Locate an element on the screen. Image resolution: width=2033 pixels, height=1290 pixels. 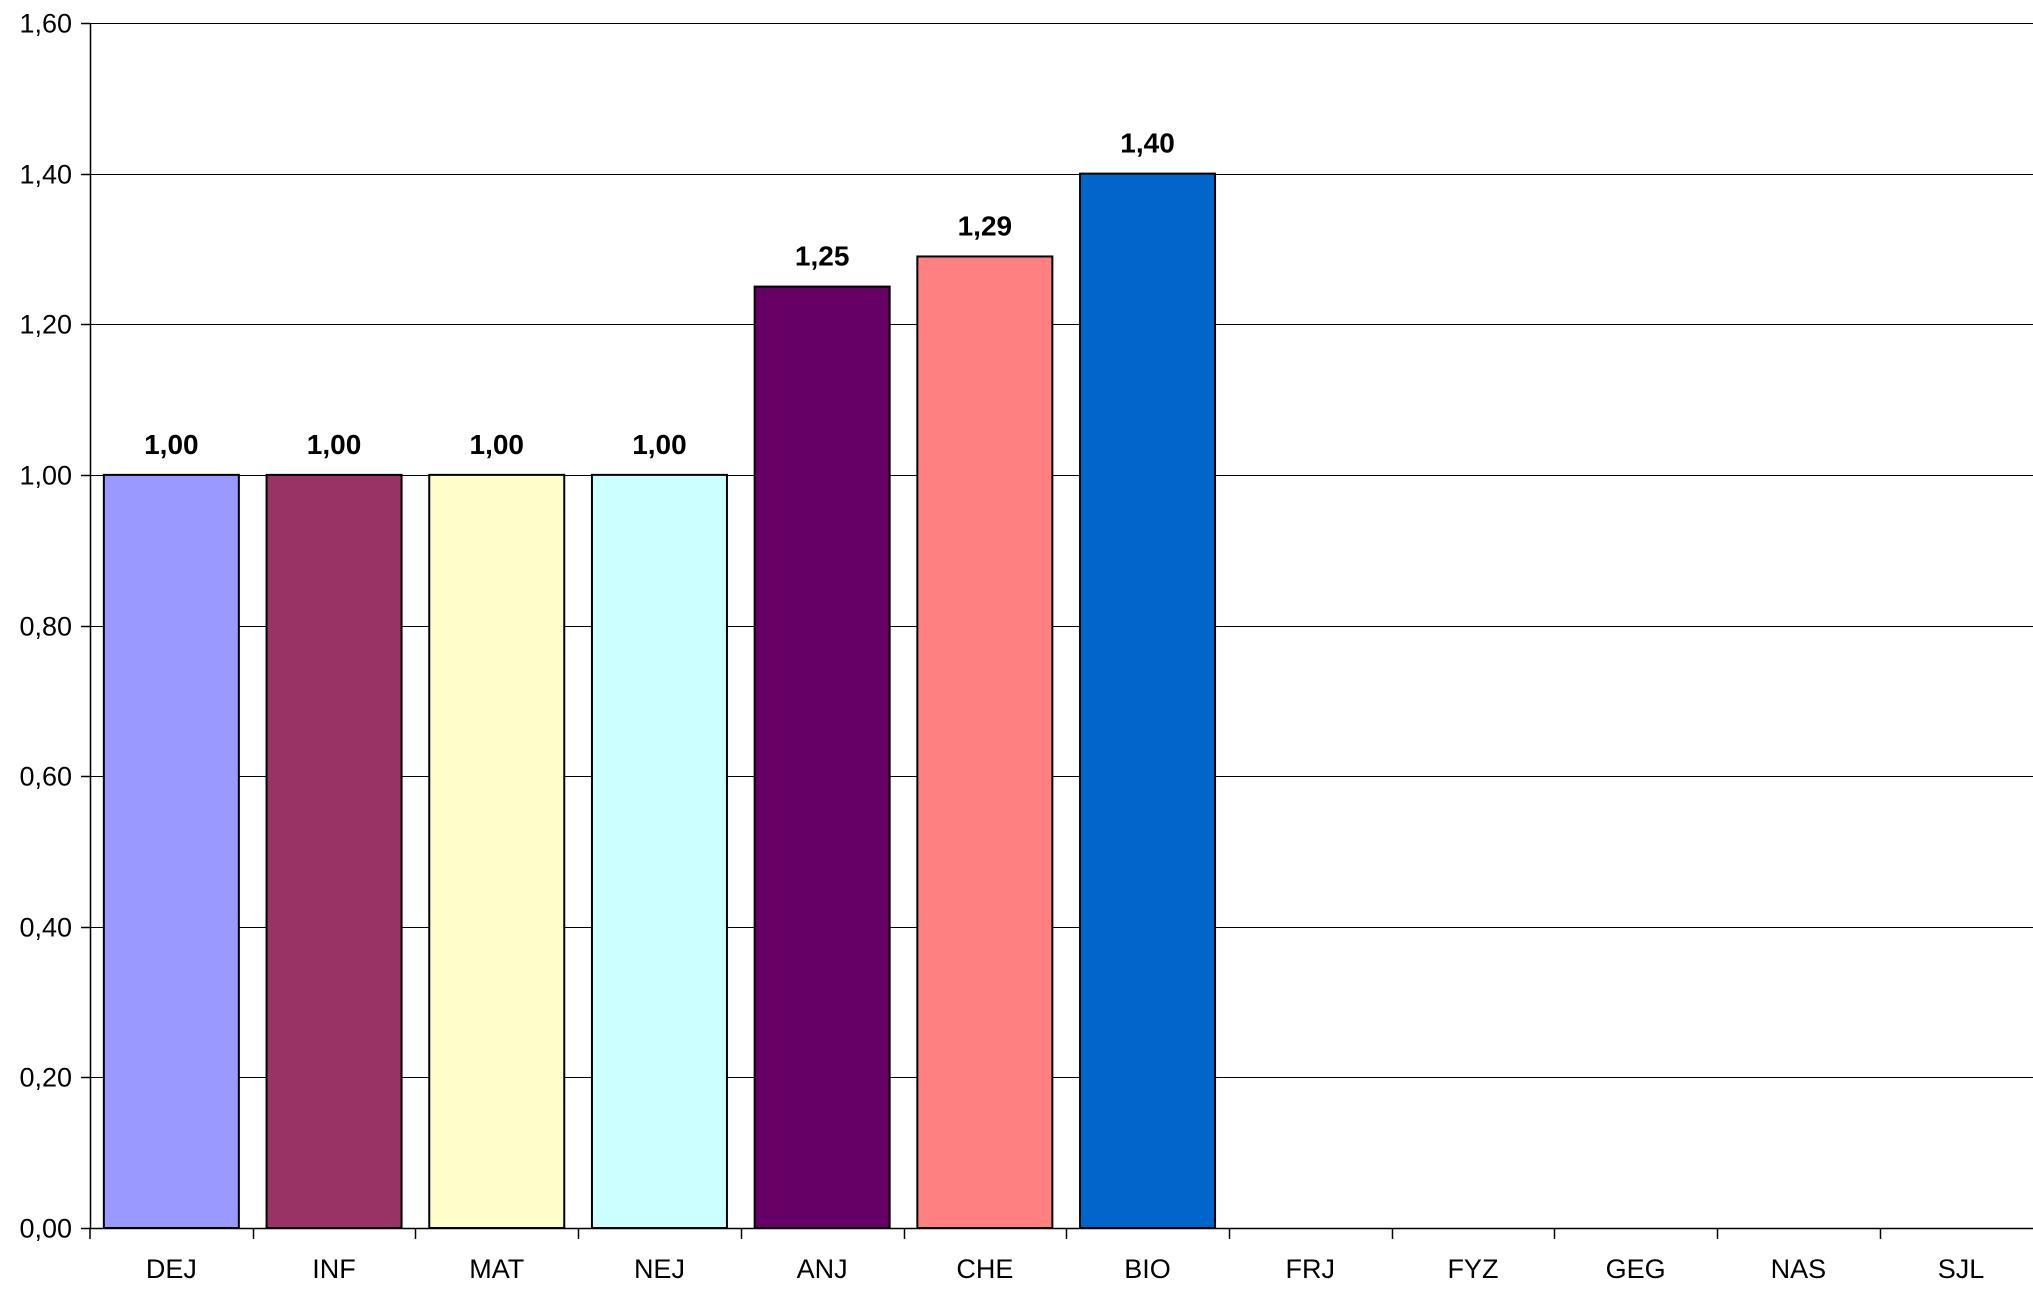
y-tick-label: 1,20 is located at coordinates (45, 325).